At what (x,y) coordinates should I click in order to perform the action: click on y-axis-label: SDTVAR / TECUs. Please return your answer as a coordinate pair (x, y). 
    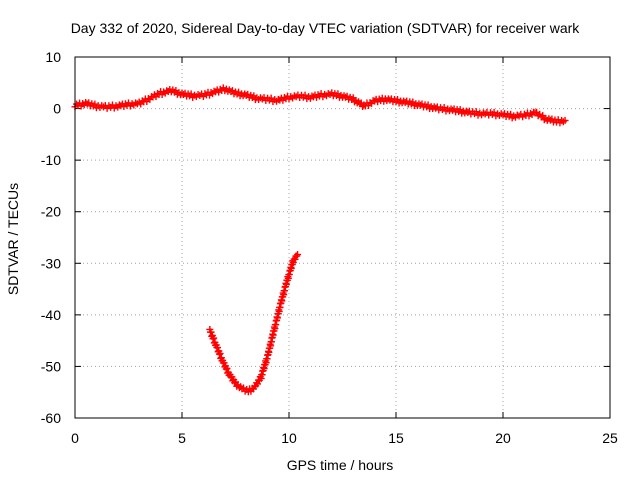
    Looking at the image, I should click on (13, 239).